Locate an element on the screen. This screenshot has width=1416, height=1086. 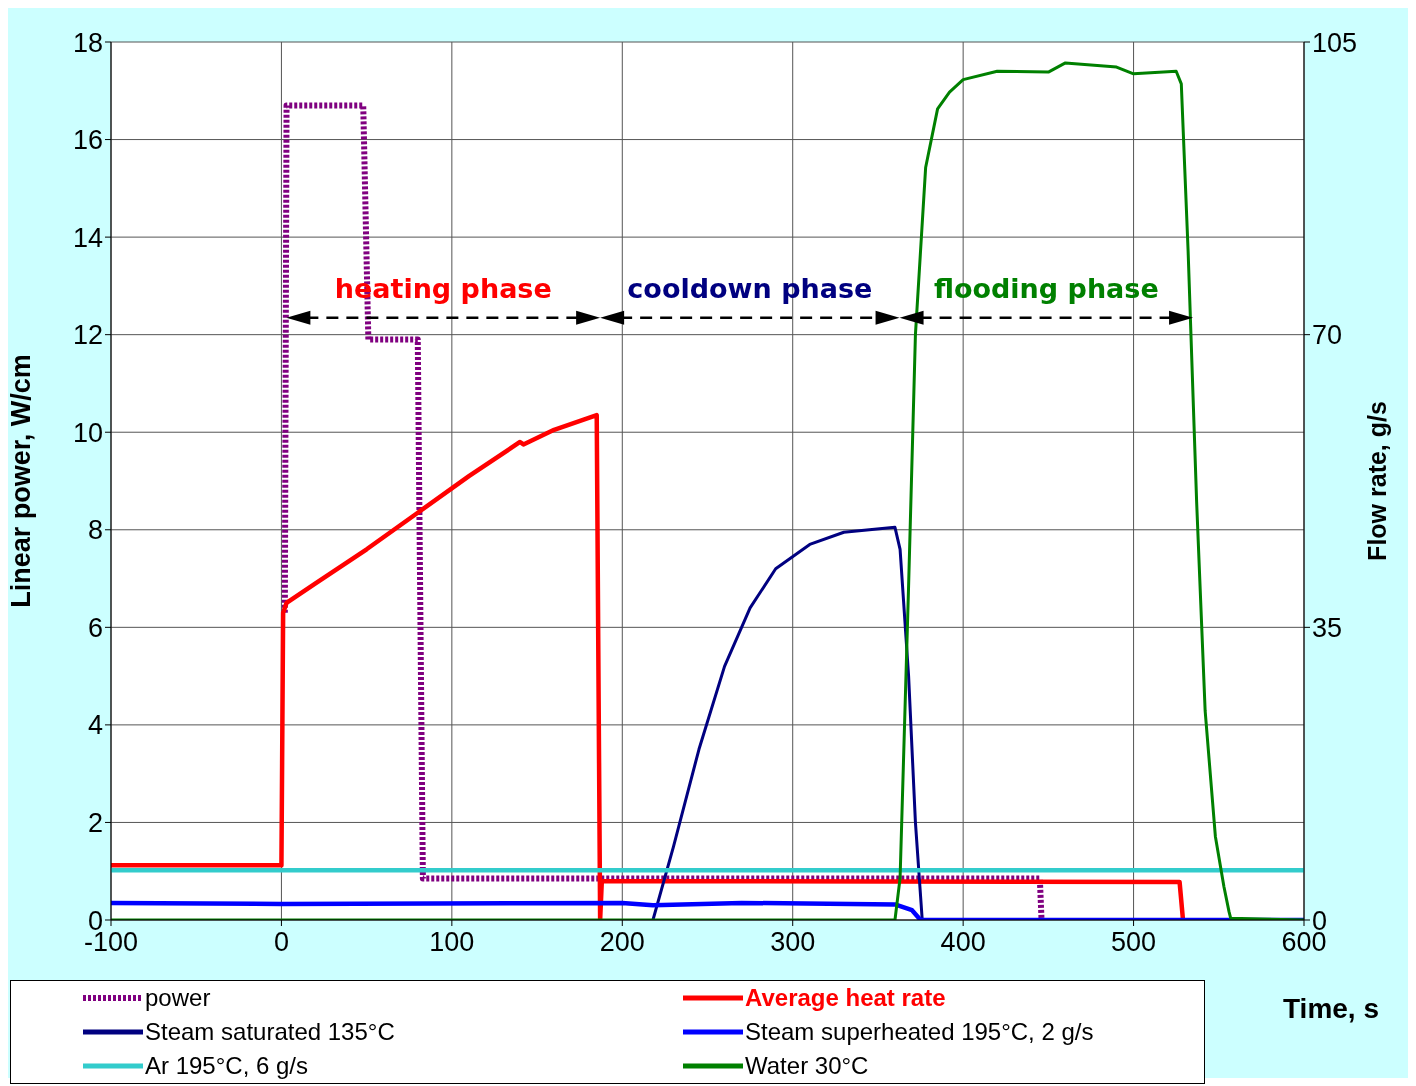
y2-tick-label: 105 is located at coordinates (1335, 42).